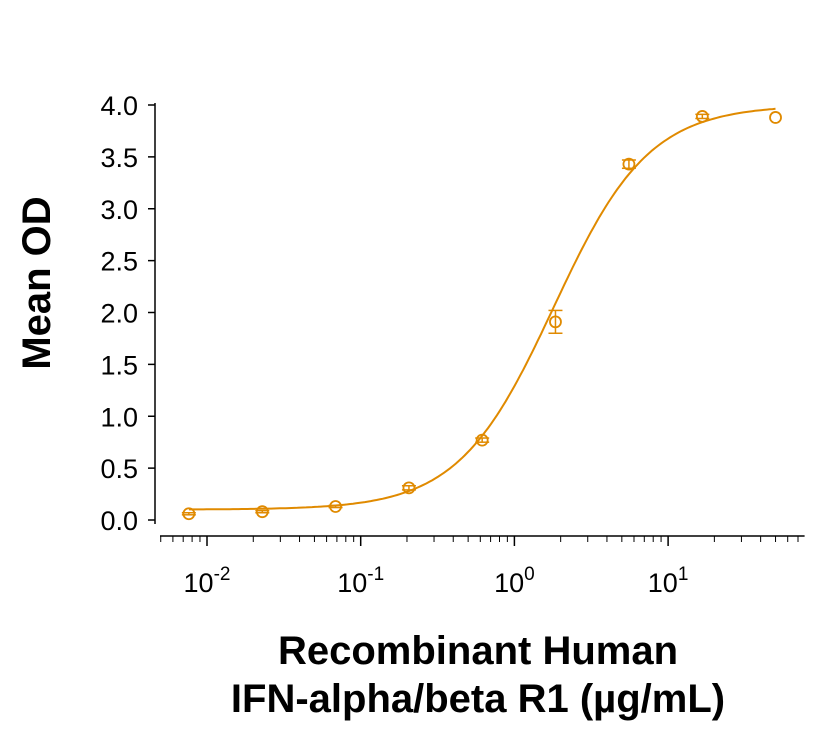 The height and width of the screenshot is (738, 836). Describe the element at coordinates (119, 417) in the screenshot. I see `y-tick-label: 1.0` at that location.